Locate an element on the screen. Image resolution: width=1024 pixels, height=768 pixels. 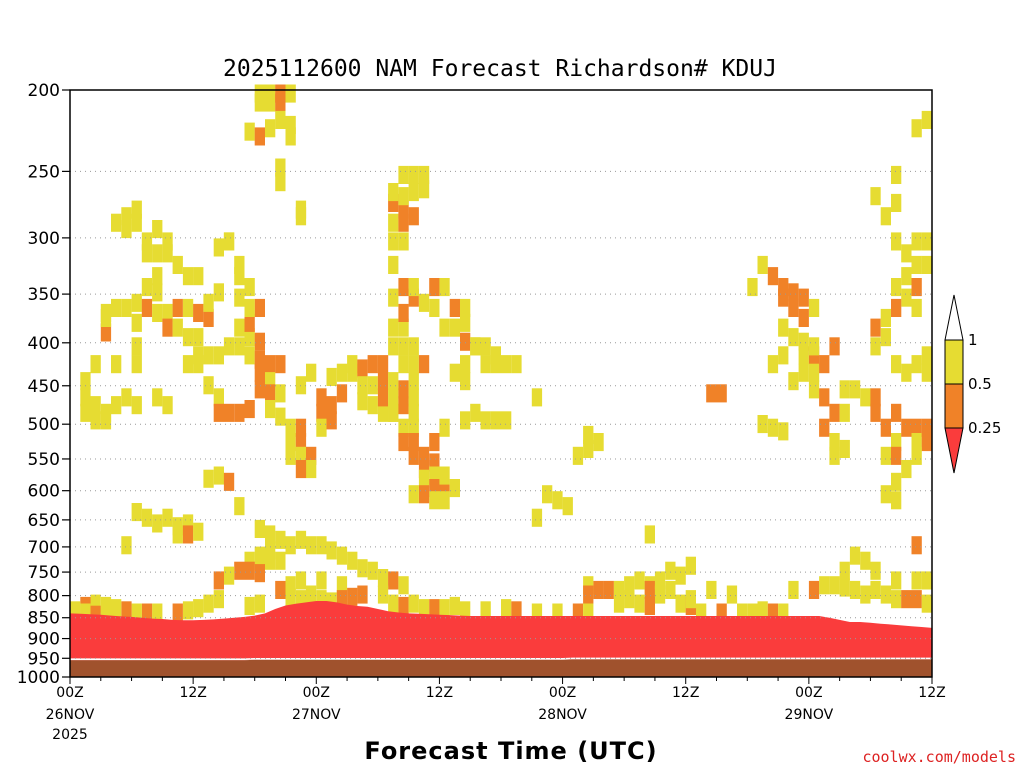
credit-link: coolwx.com/models is located at coordinates (939, 757).